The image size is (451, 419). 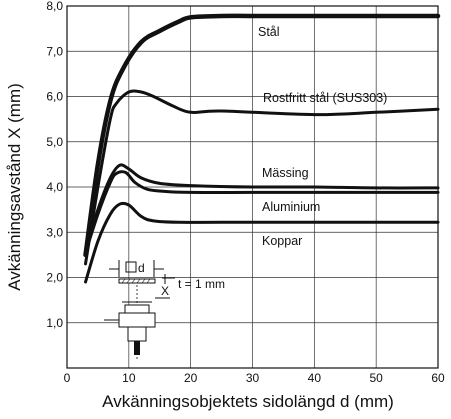 What do you see at coordinates (54, 6) in the screenshot?
I see `y-tick-label: 8,0` at bounding box center [54, 6].